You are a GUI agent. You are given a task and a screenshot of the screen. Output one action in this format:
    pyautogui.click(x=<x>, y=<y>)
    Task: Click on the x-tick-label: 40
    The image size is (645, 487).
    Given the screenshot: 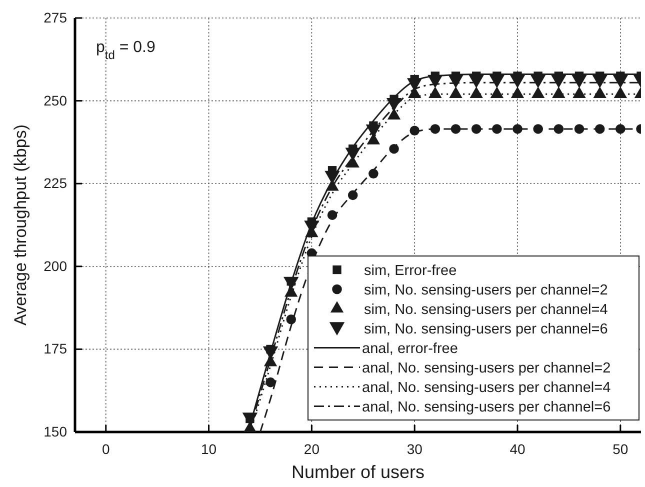 What is the action you would take?
    pyautogui.click(x=518, y=448)
    